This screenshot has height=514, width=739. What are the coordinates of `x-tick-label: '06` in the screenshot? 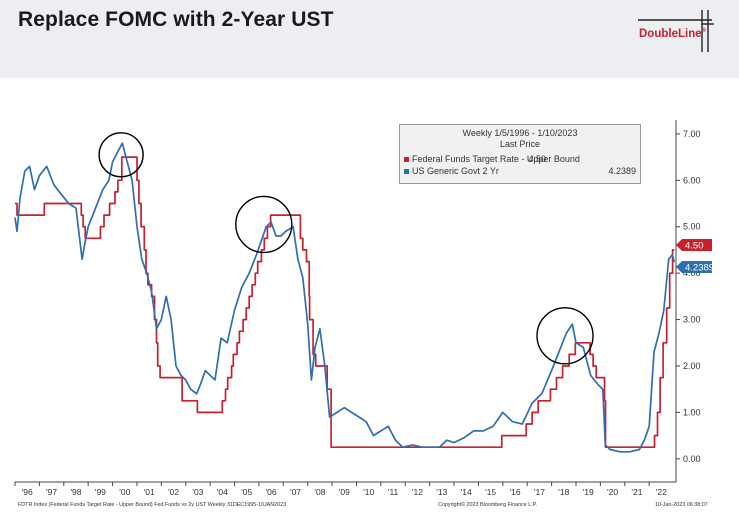 It's located at (271, 492).